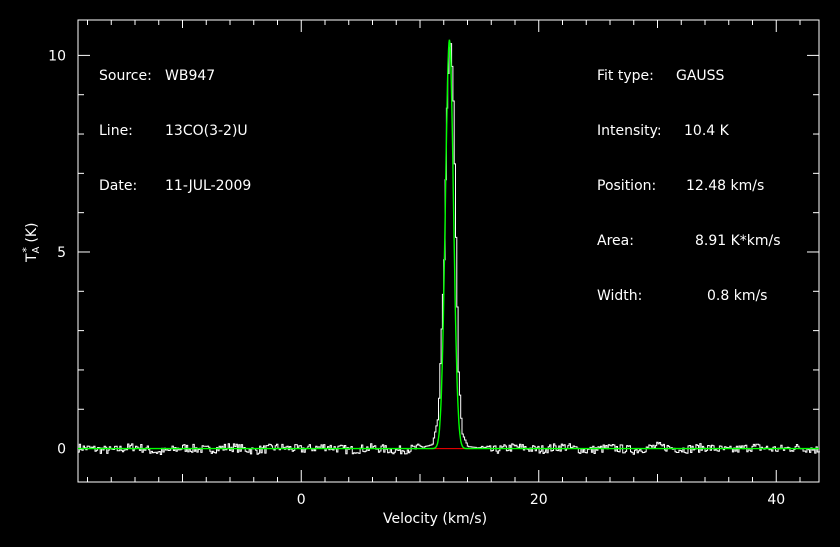 The image size is (840, 547). I want to click on x-axis-label: Velocity (km/s), so click(435, 519).